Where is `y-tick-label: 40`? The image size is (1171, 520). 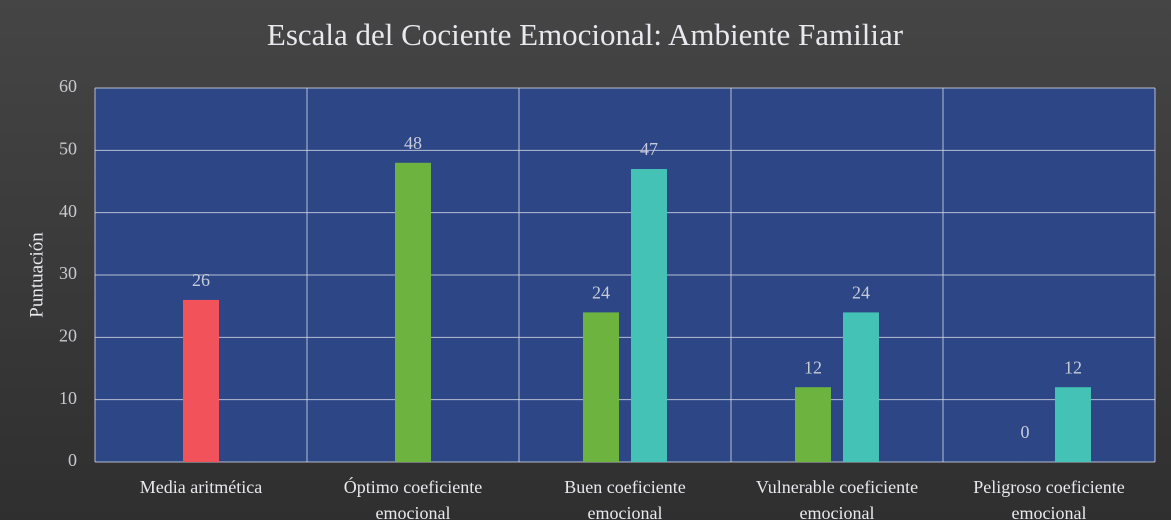 y-tick-label: 40 is located at coordinates (68, 211).